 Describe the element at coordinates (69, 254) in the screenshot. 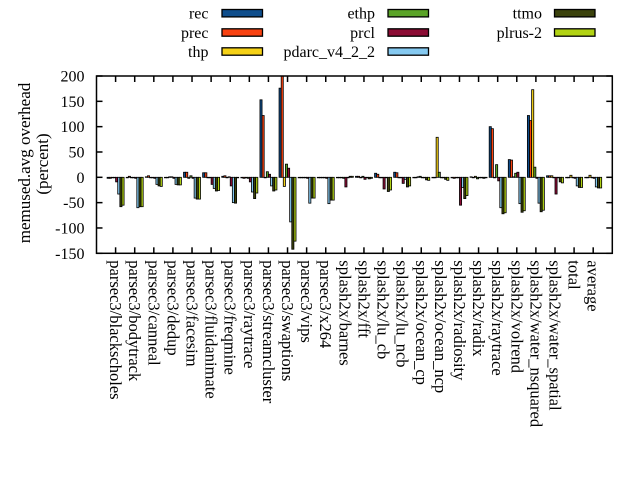

I see `svg-text: -150` at that location.